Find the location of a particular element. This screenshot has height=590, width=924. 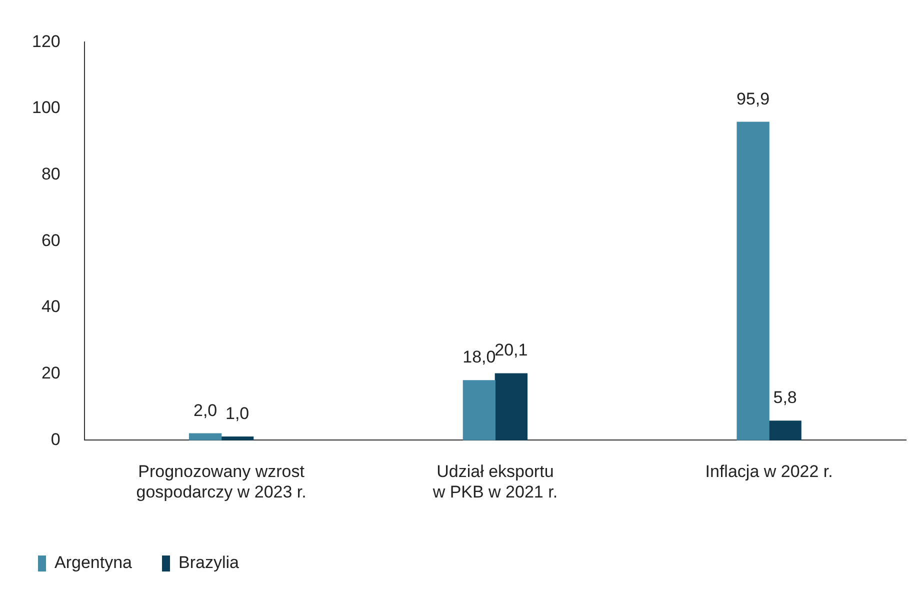

x-tick-label: Udział eksportu w PKB w 2021 r. is located at coordinates (495, 482).